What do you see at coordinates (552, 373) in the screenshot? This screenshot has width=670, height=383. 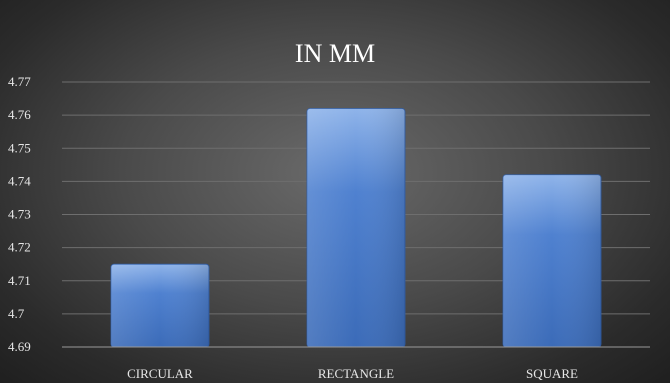 I see `x-category-label: SQUARE` at bounding box center [552, 373].